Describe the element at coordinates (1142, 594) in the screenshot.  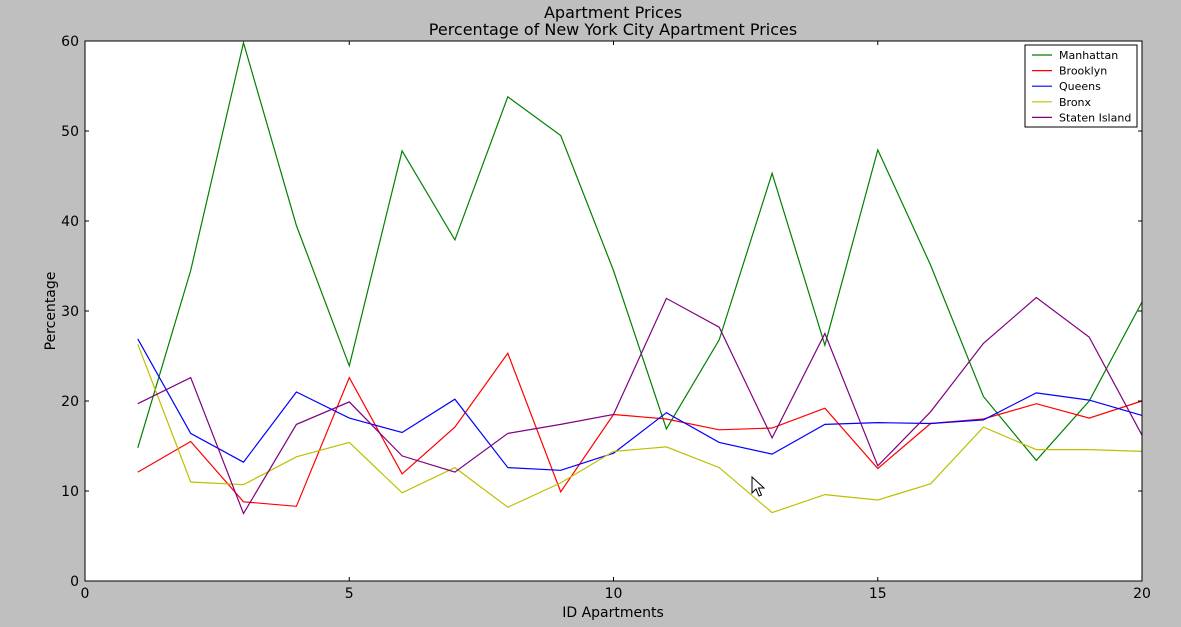
I see `x-tick-label: 20` at that location.